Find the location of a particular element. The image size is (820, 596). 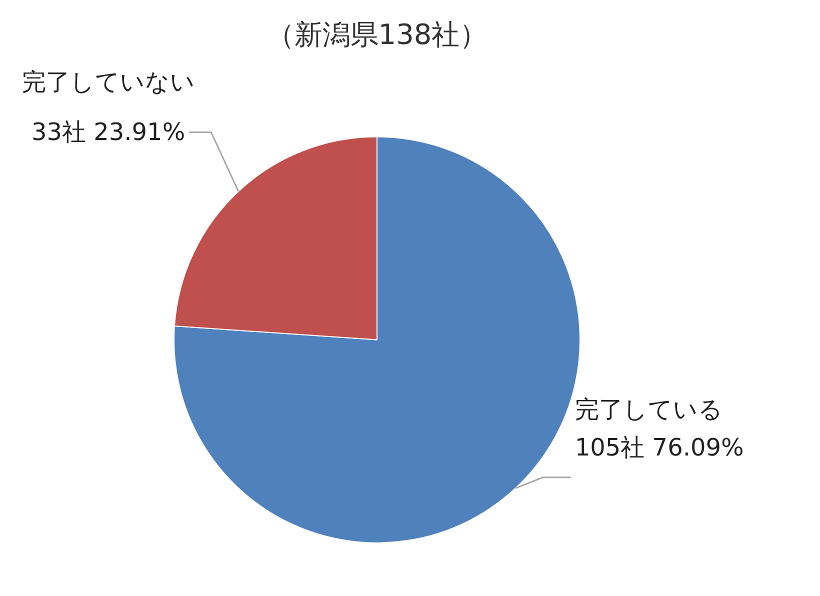

data-label: 105社 76.09% is located at coordinates (659, 447).